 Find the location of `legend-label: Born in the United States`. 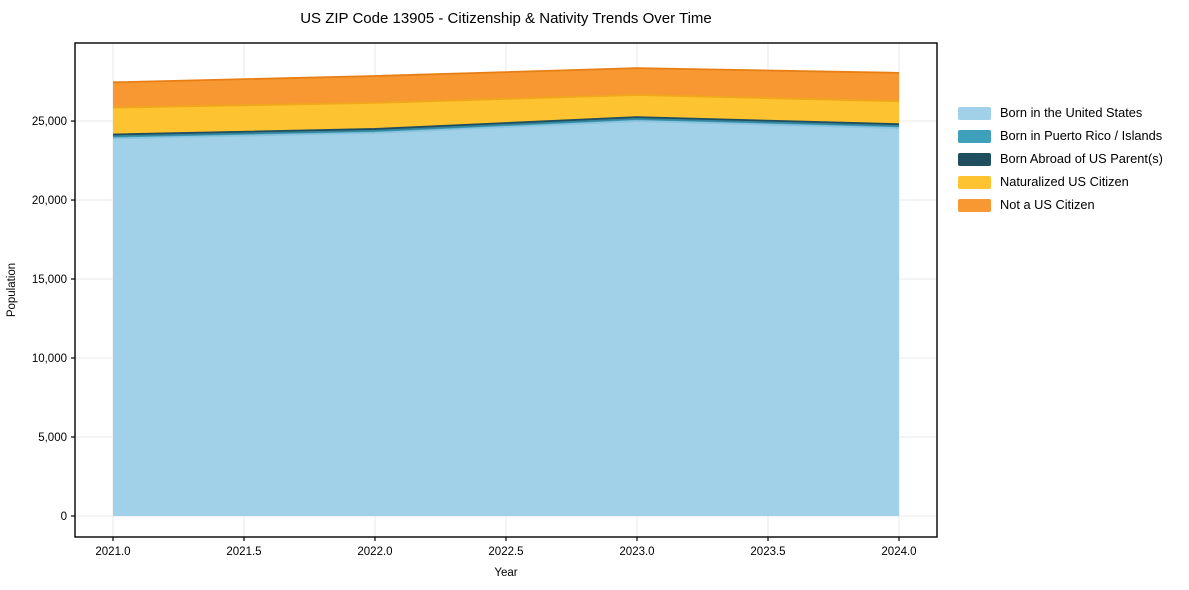

legend-label: Born in the United States is located at coordinates (1071, 112).